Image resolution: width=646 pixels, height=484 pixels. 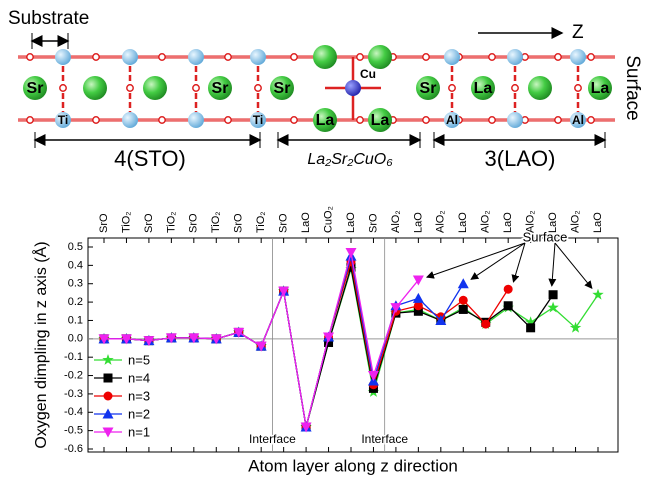 What do you see at coordinates (73, 431) in the screenshot?
I see `y-tick-label: -0.5` at bounding box center [73, 431].